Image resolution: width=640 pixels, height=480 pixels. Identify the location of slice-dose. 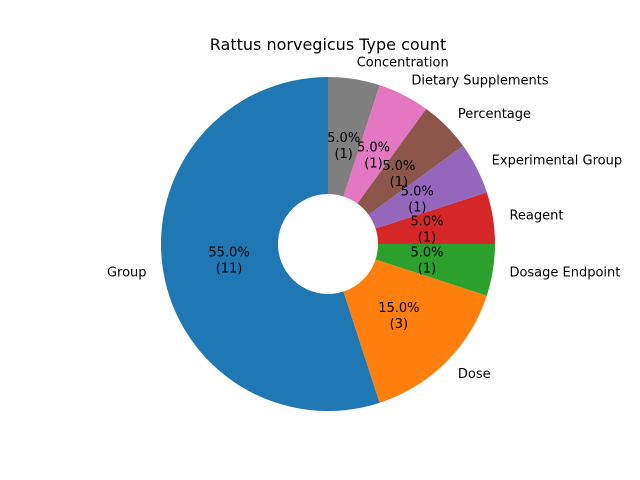
(415, 331).